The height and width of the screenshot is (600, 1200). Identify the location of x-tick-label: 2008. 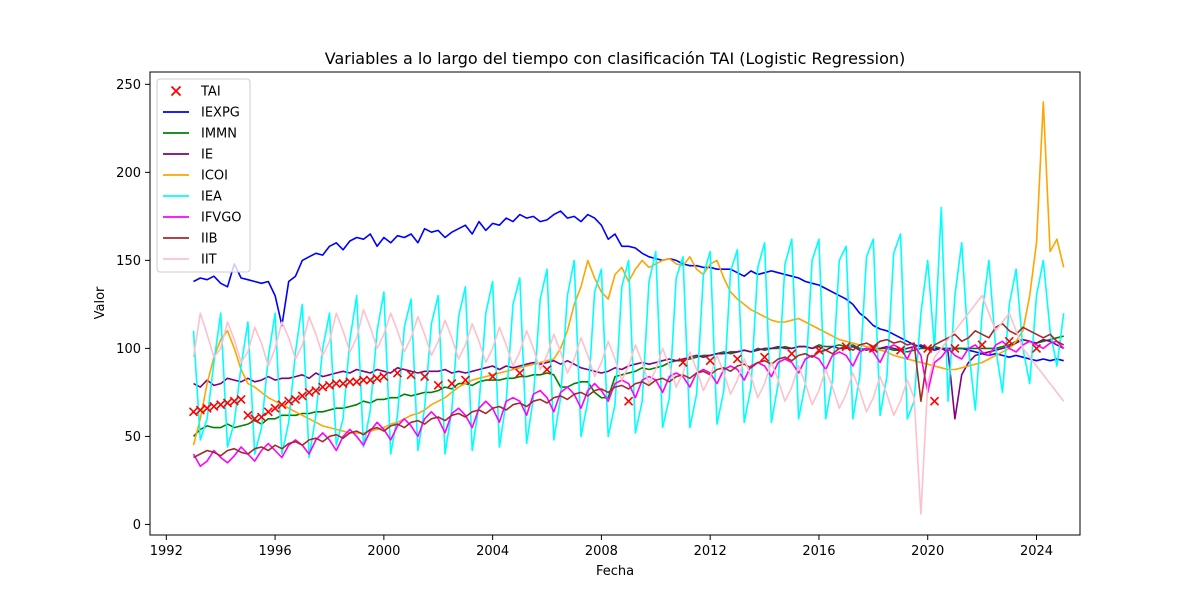
(601, 551).